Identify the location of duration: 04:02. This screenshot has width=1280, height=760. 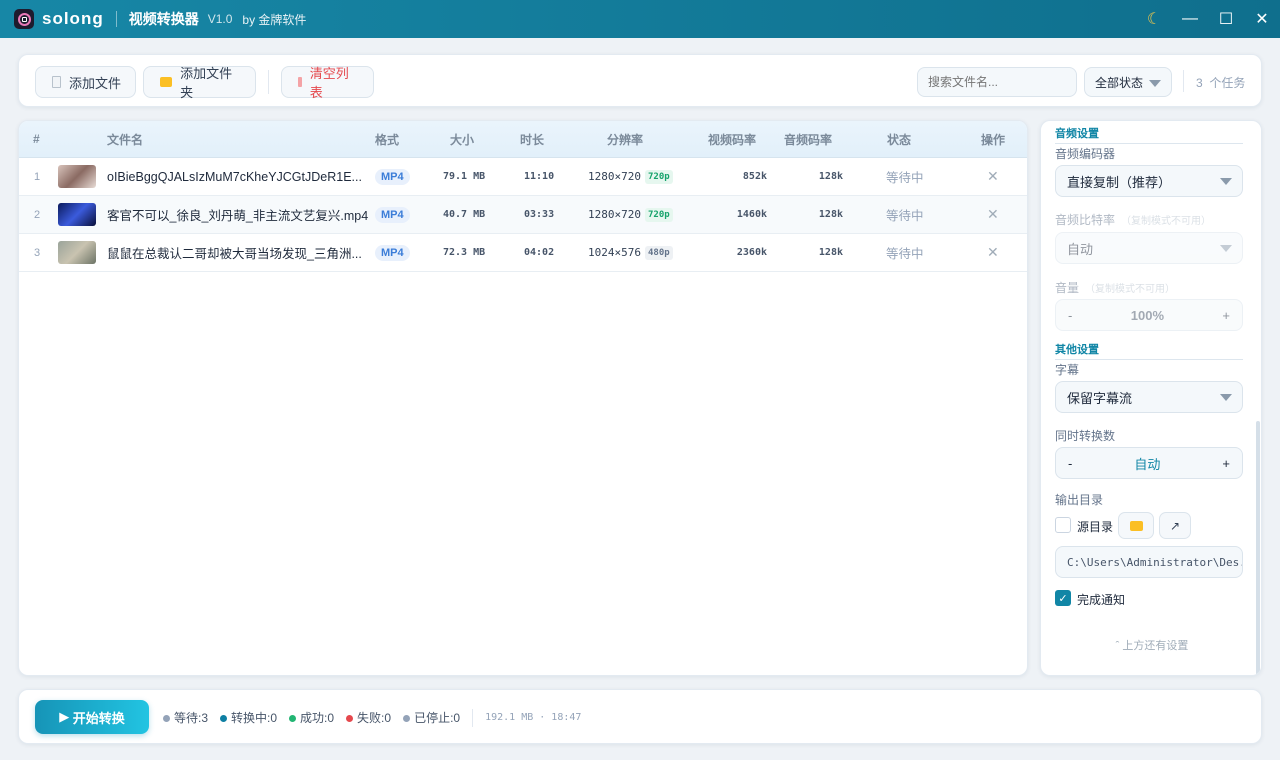
(539, 252).